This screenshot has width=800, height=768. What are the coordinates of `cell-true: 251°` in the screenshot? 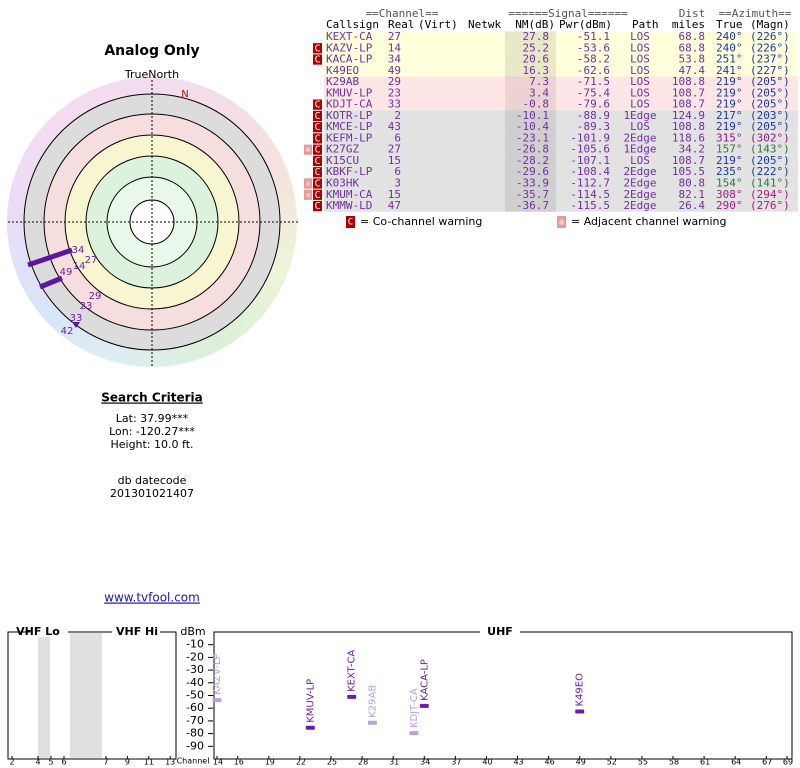 It's located at (729, 59).